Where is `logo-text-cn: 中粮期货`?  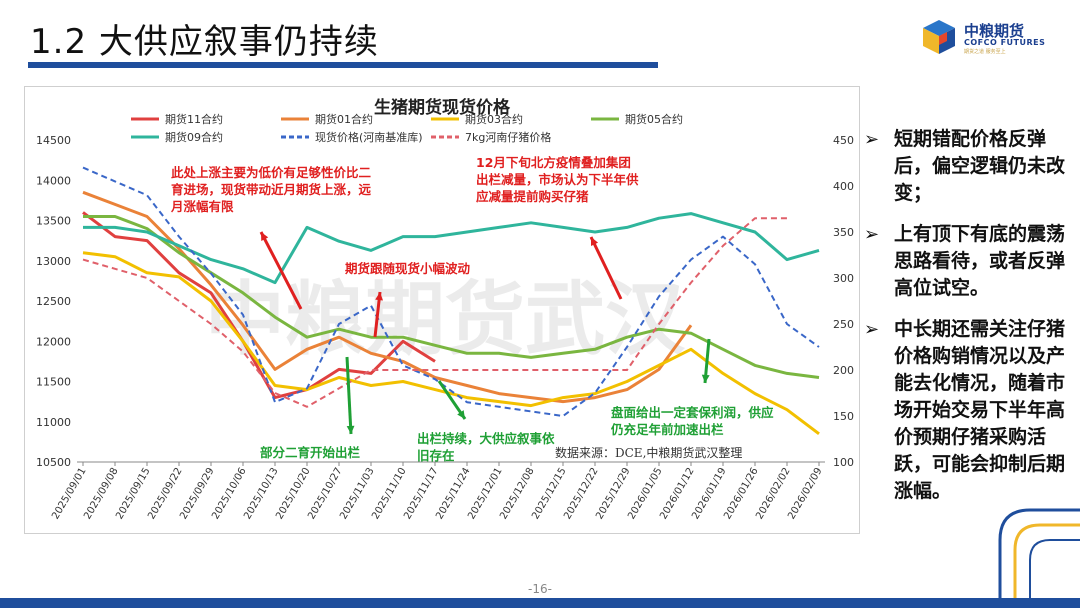
logo-text-cn: 中粮期货 is located at coordinates (994, 31).